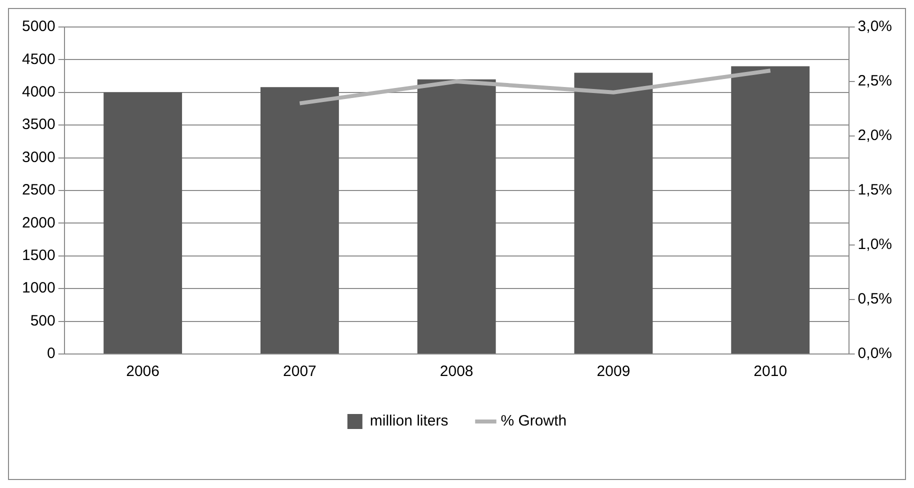 This screenshot has height=488, width=914. Describe the element at coordinates (875, 135) in the screenshot. I see `y2-tick-label: 2,0%` at that location.